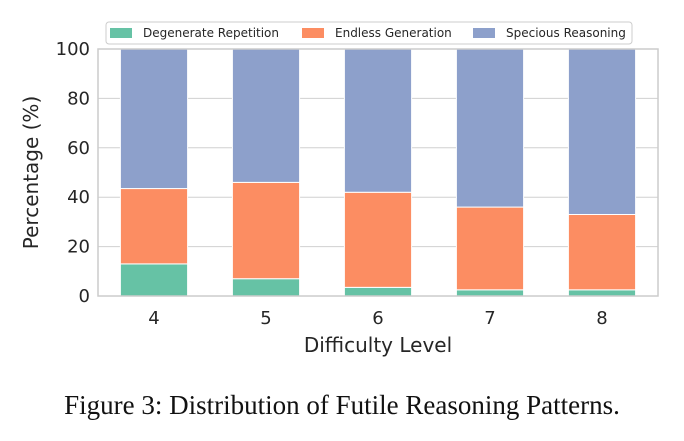 This screenshot has height=441, width=684. I want to click on y-axis-ticks: 0 20 40 60 80 100, so click(73, 173).